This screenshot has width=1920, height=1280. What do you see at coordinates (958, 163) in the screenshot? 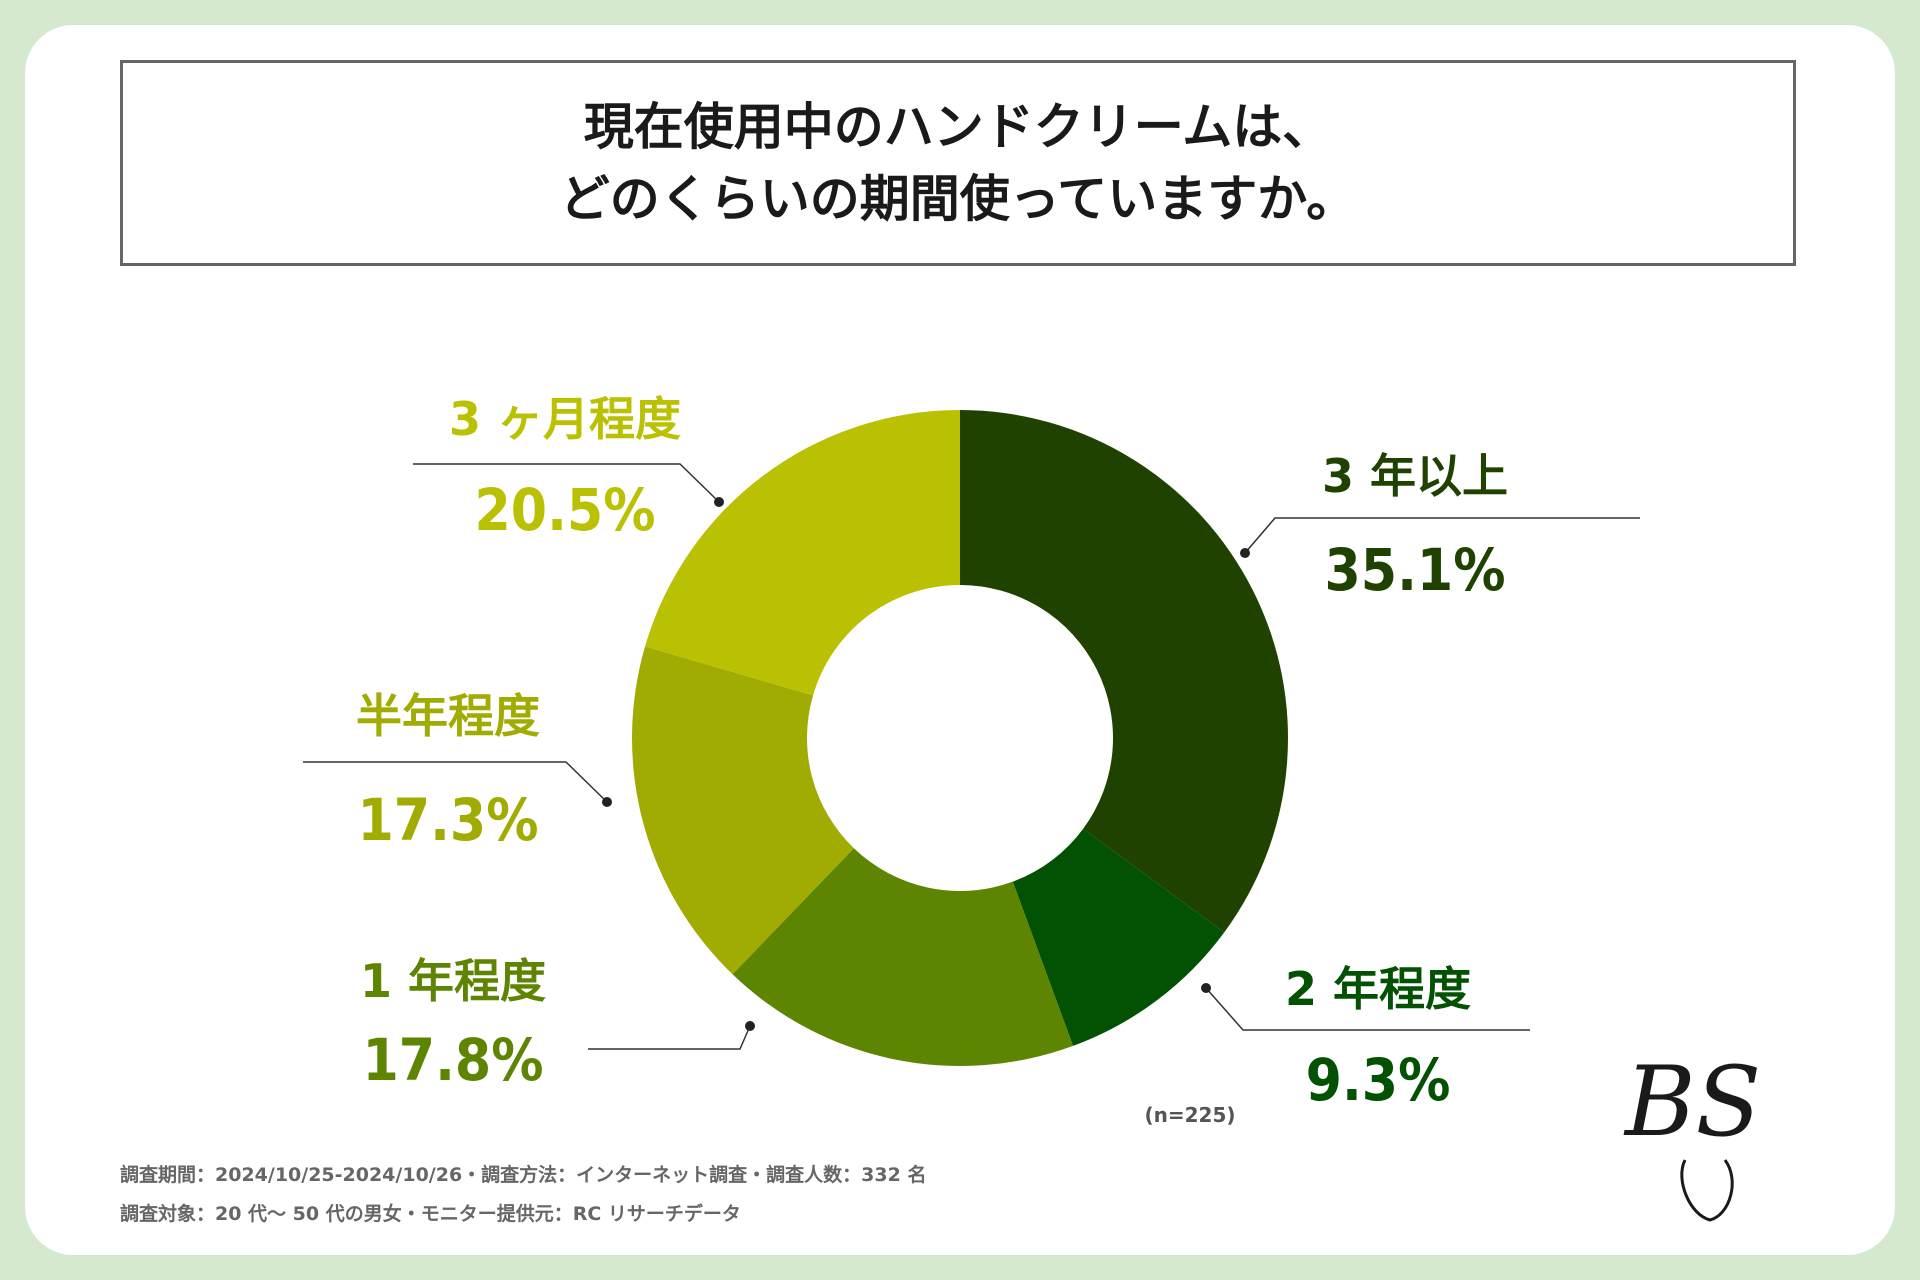
I see `title-box: 現在使用中のハンドクリームは、 どのくらいの期間使っていますか。` at bounding box center [958, 163].